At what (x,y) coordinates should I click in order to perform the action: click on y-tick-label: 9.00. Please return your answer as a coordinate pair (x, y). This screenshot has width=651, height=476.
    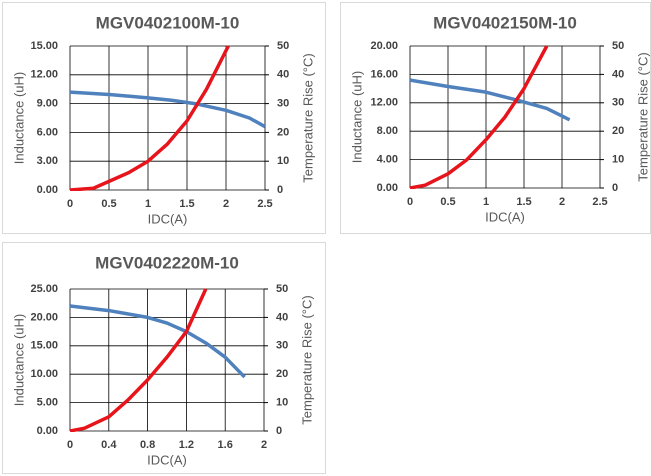
    Looking at the image, I should click on (47, 104).